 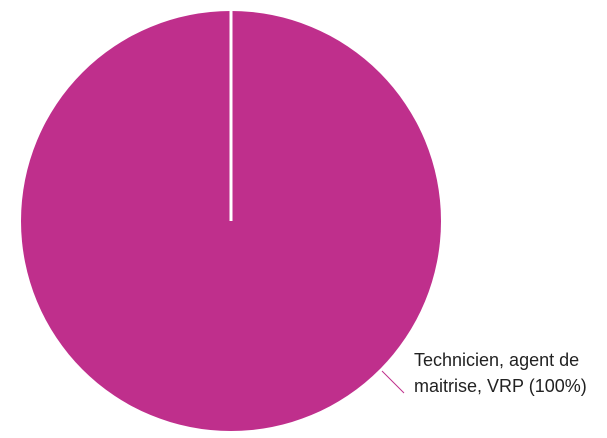 I want to click on value-label: (100%), so click(x=557, y=386).